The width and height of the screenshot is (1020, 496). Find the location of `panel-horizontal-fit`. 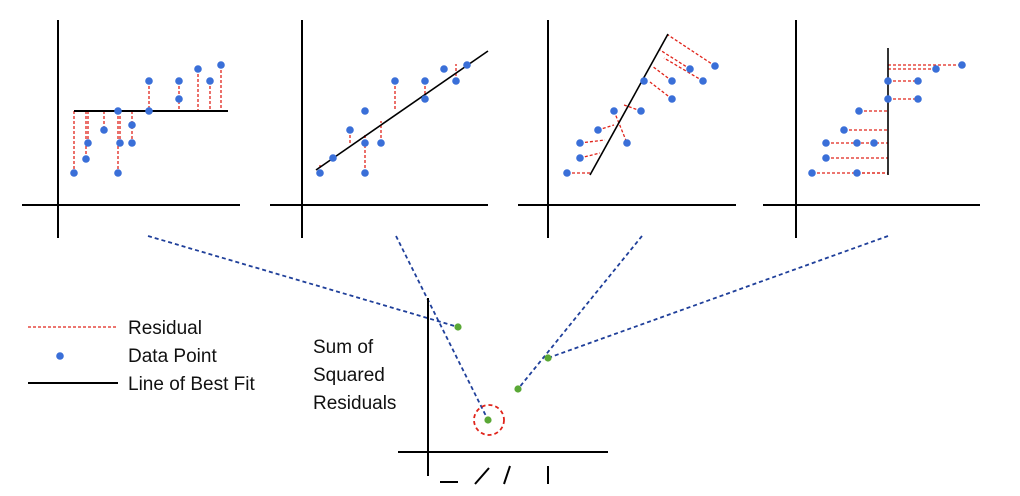

panel-horizontal-fit is located at coordinates (131, 129).